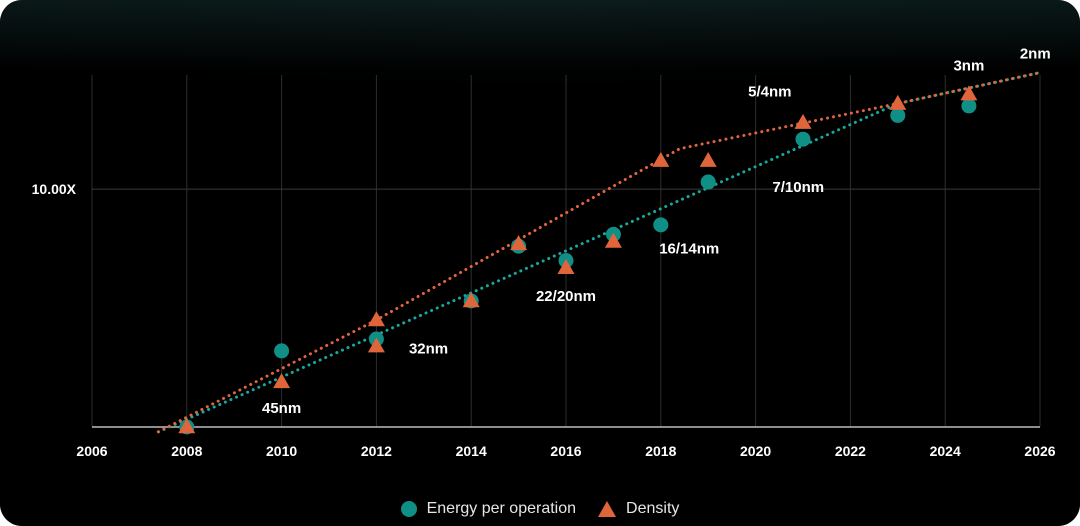 The width and height of the screenshot is (1080, 526). I want to click on x-tick-label-2024: 2024, so click(945, 451).